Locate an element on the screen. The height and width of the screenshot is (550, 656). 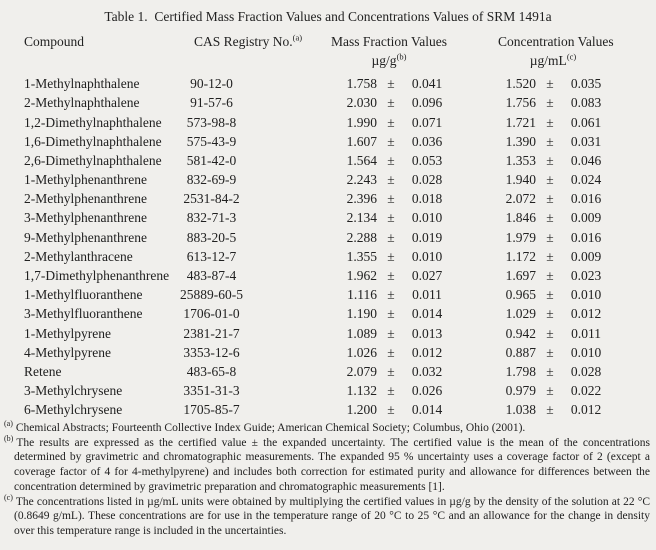
compound-cell: 2-Methylanthracene is located at coordinates (78, 256).